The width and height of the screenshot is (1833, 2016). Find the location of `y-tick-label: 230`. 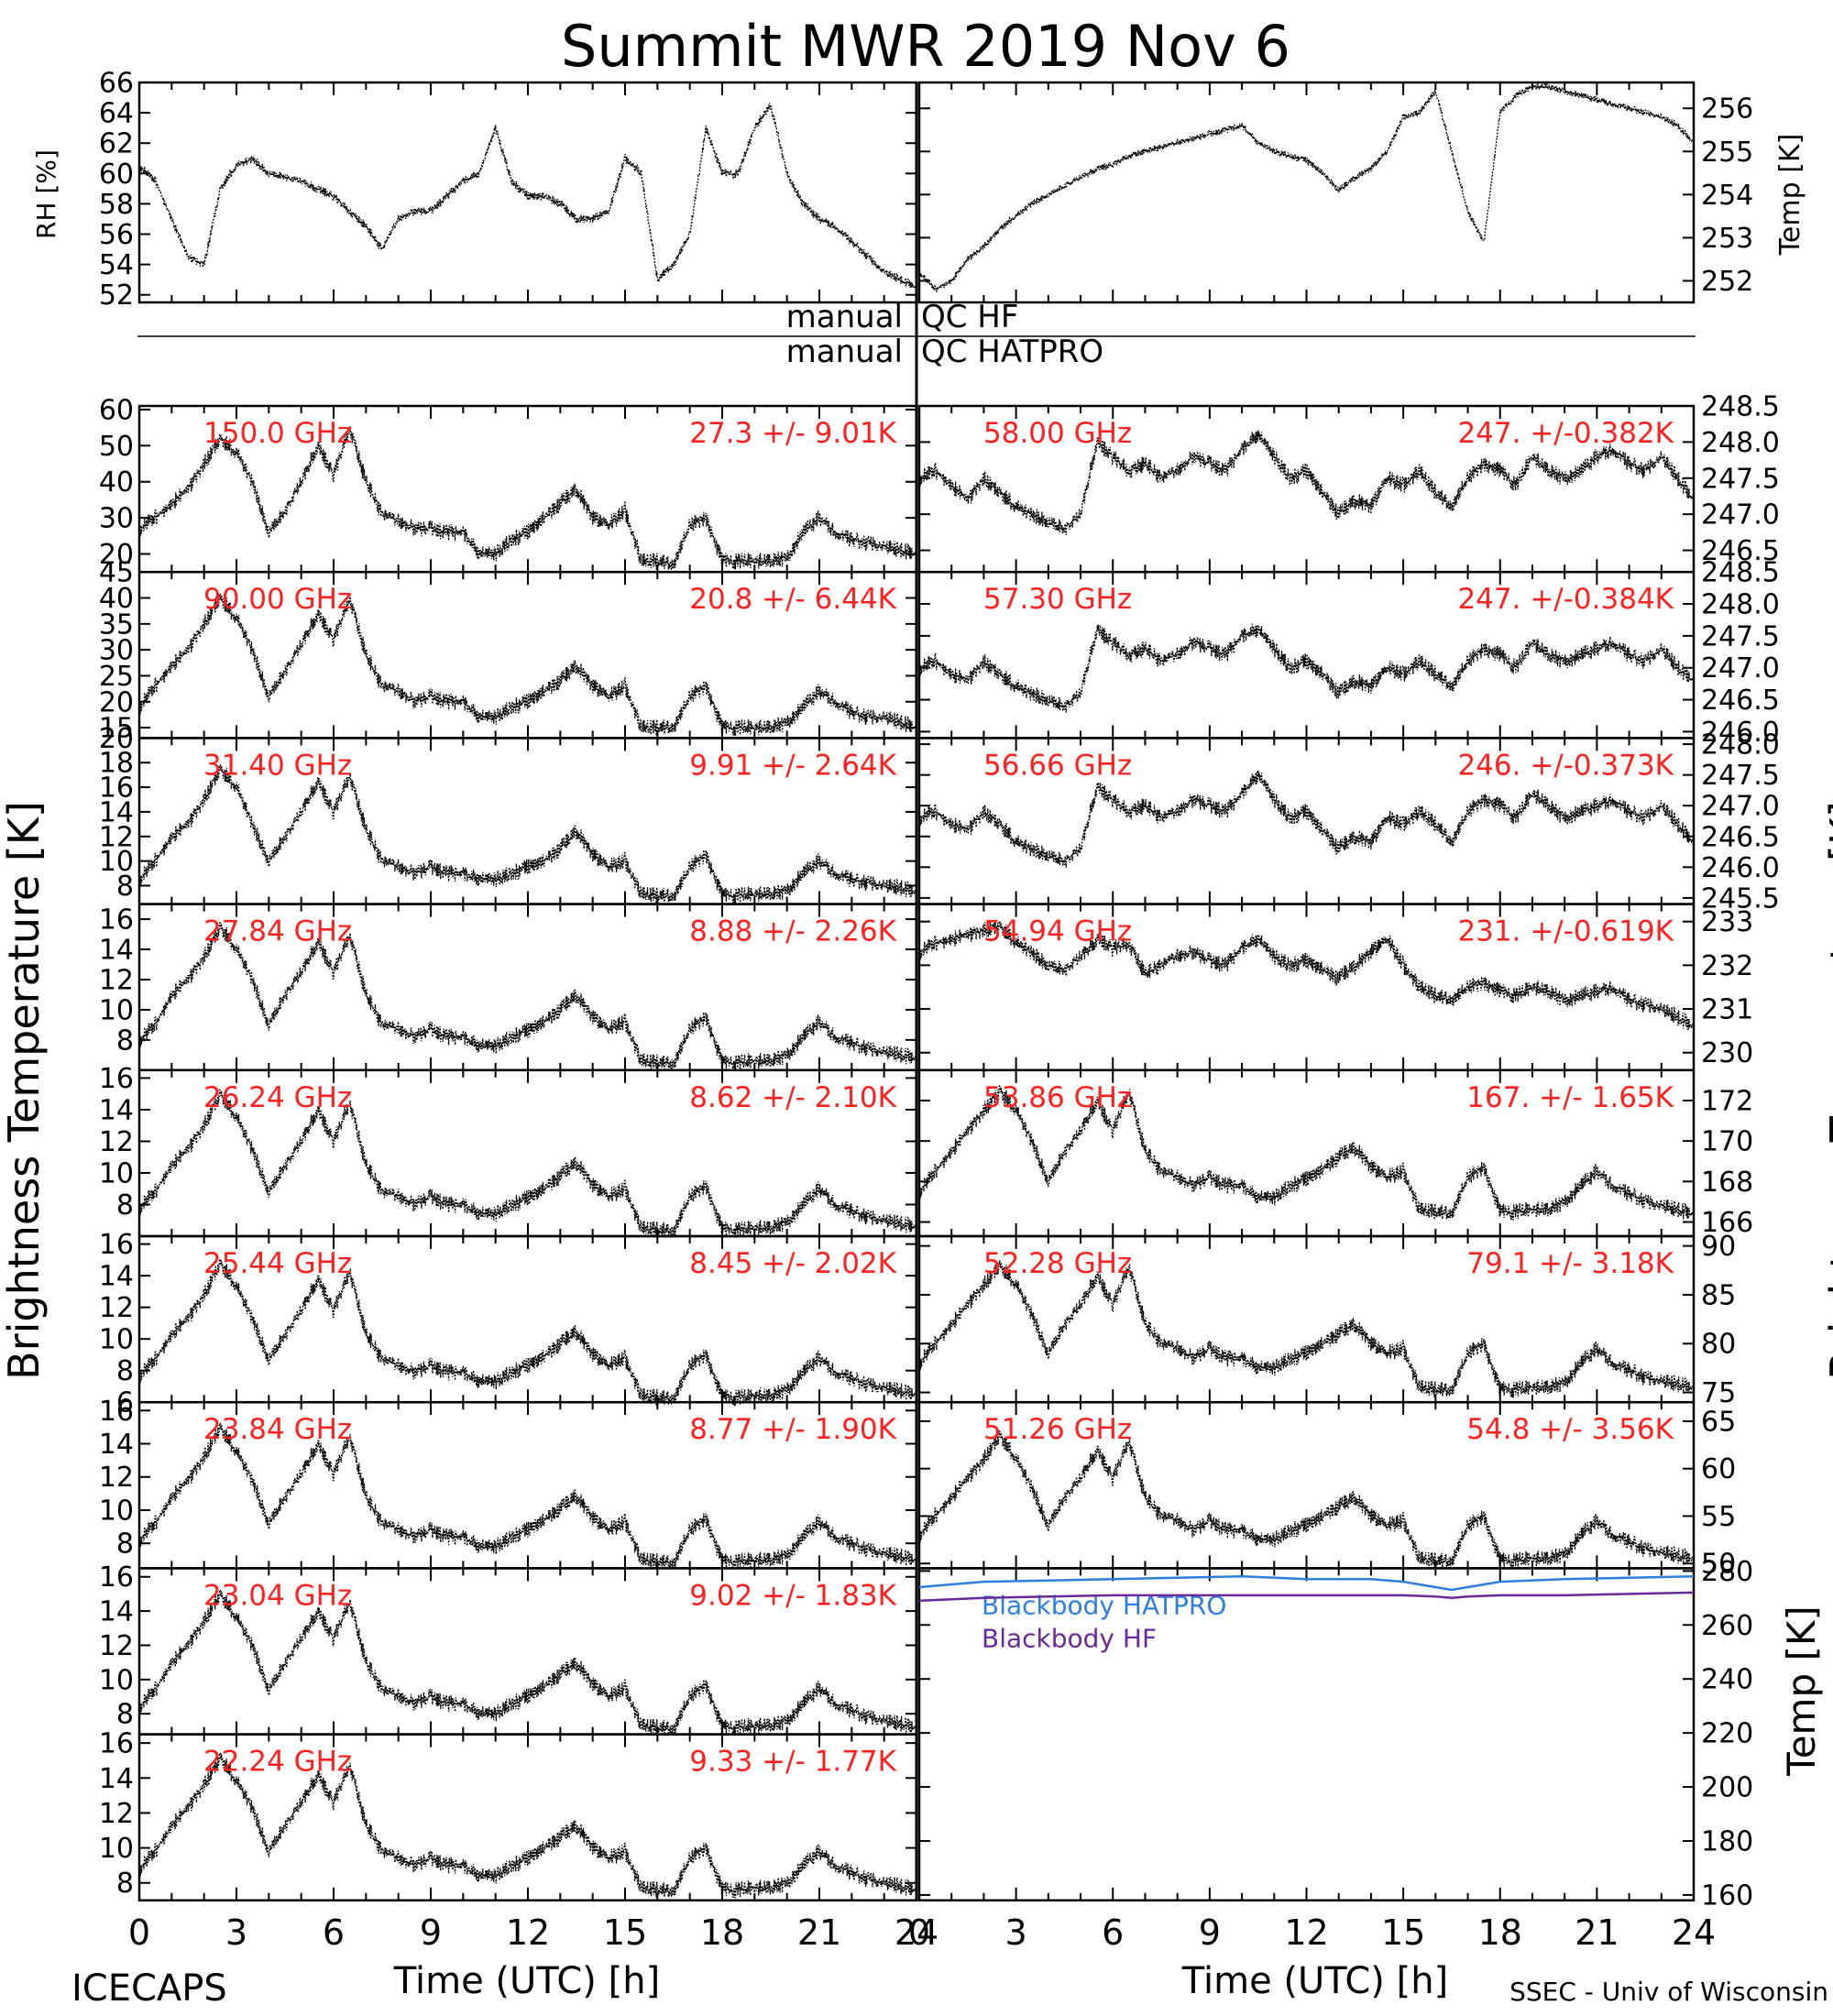

y-tick-label: 230 is located at coordinates (1727, 1053).